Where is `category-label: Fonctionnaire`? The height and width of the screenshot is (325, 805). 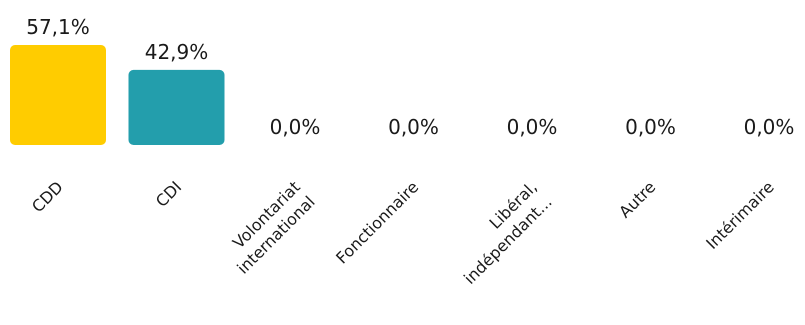
category-label: Fonctionnaire is located at coordinates (377, 222).